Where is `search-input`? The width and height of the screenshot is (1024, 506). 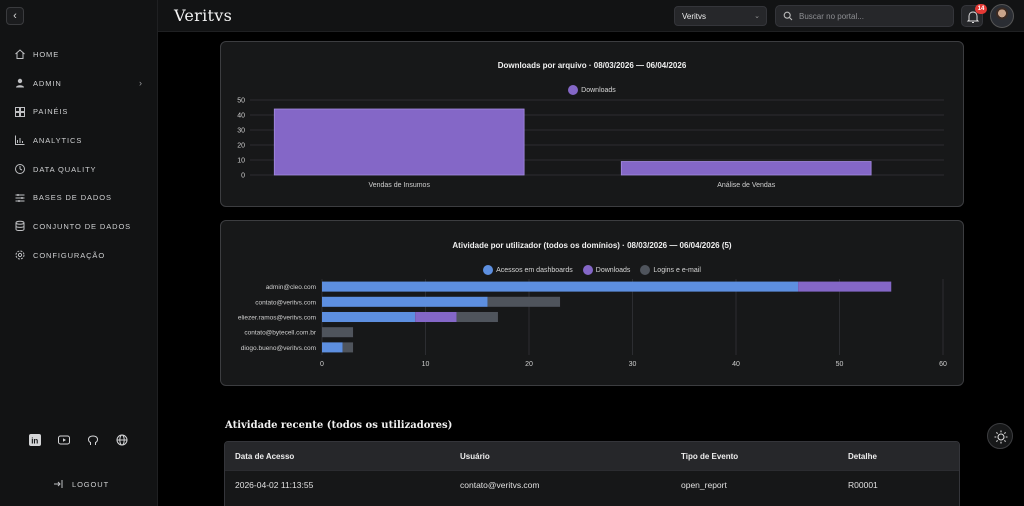 search-input is located at coordinates (874, 16).